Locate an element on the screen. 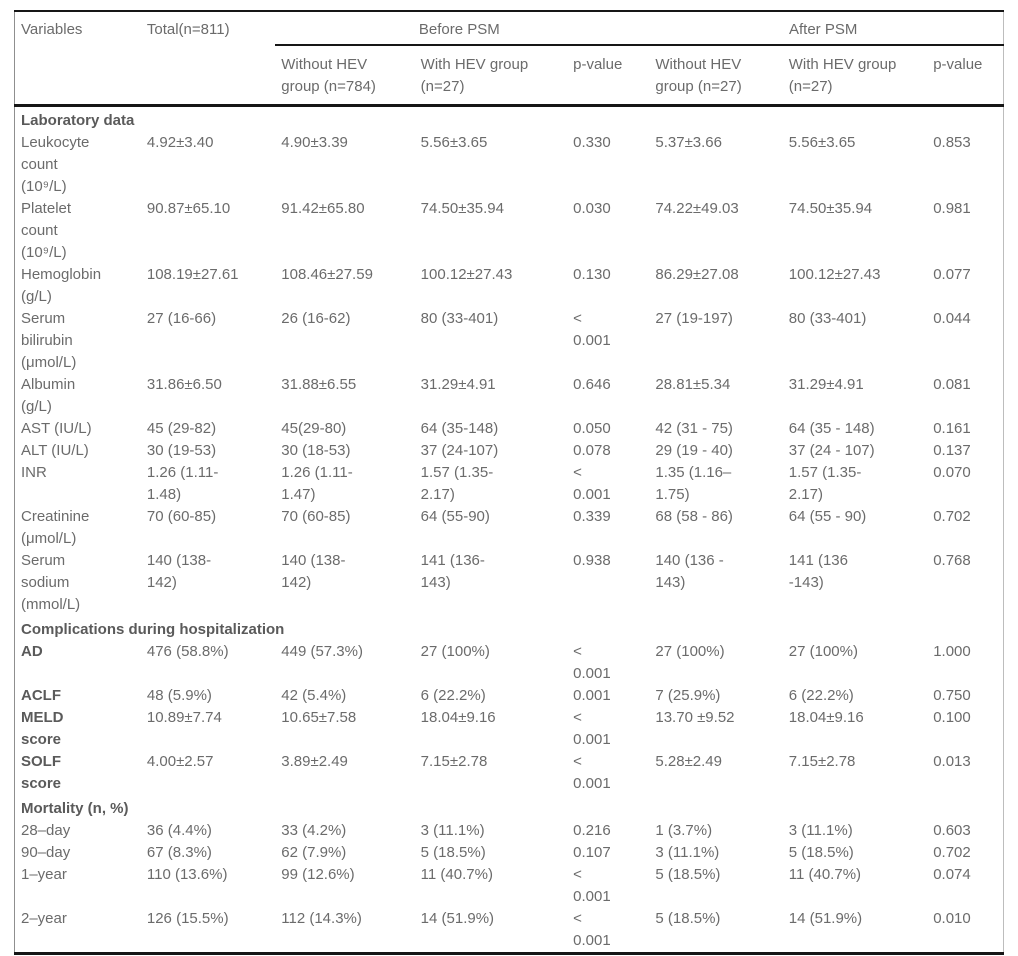 This screenshot has width=1018, height=956. table-cell: 42 (31 - 75) is located at coordinates (694, 428).